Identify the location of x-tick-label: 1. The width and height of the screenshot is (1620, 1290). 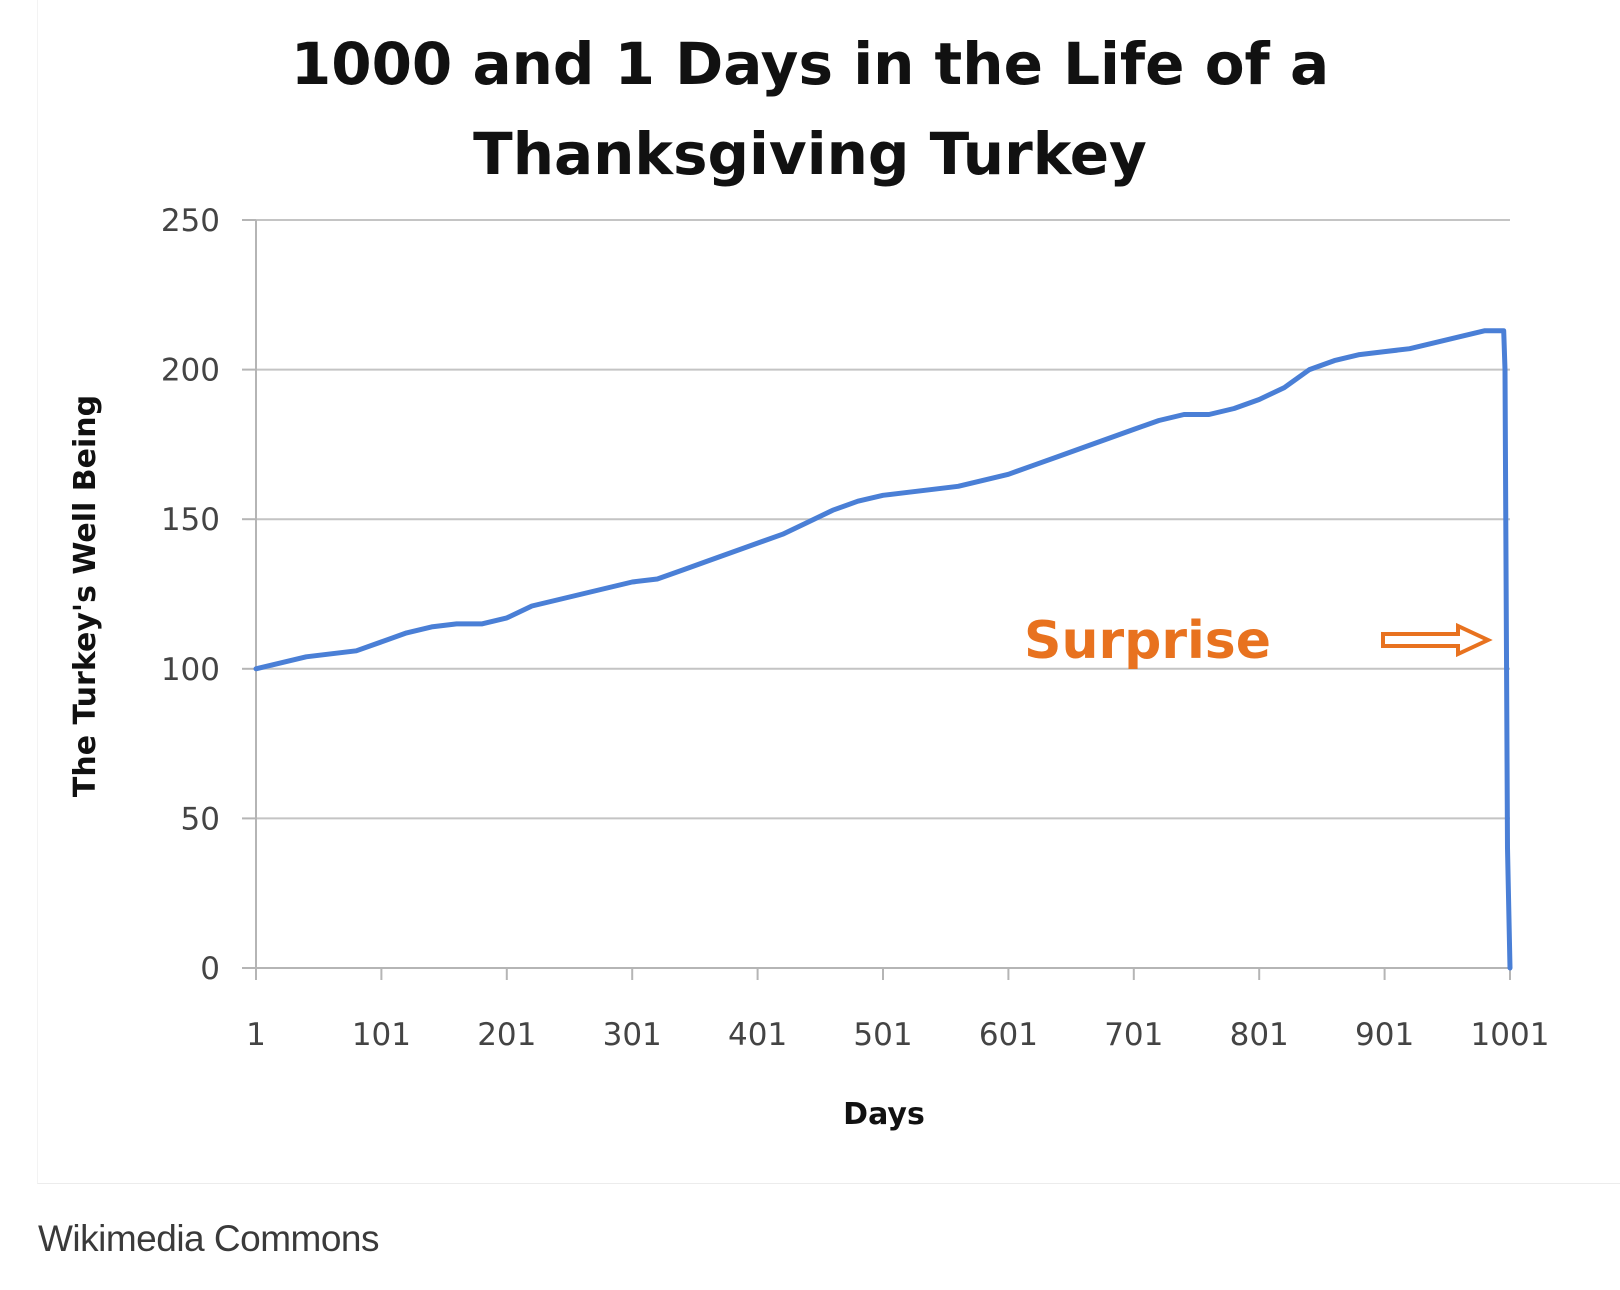
(256, 1035).